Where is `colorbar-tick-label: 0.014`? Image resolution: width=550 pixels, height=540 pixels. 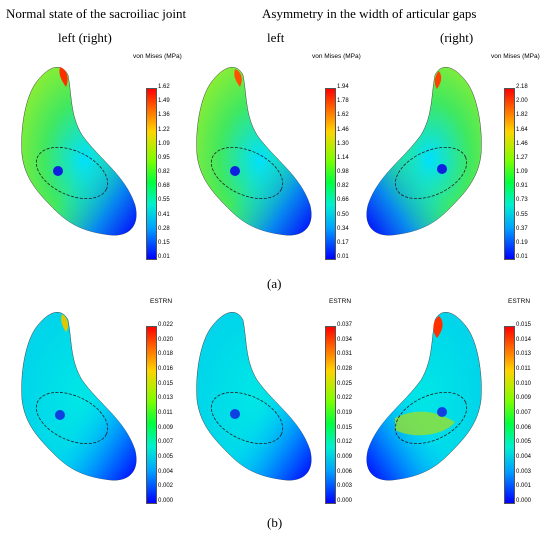
colorbar-tick-label: 0.014 is located at coordinates (524, 339).